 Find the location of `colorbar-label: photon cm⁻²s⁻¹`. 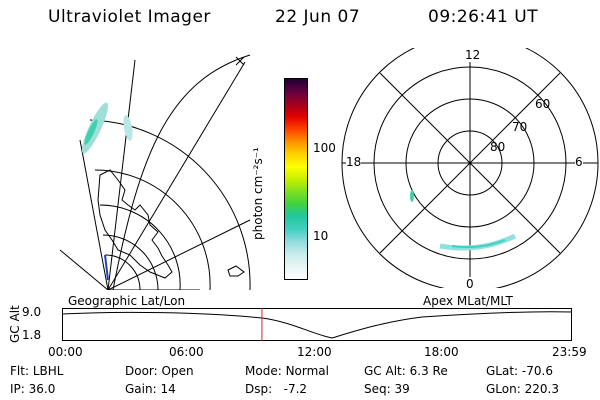

colorbar-label: photon cm⁻²s⁻¹ is located at coordinates (258, 193).